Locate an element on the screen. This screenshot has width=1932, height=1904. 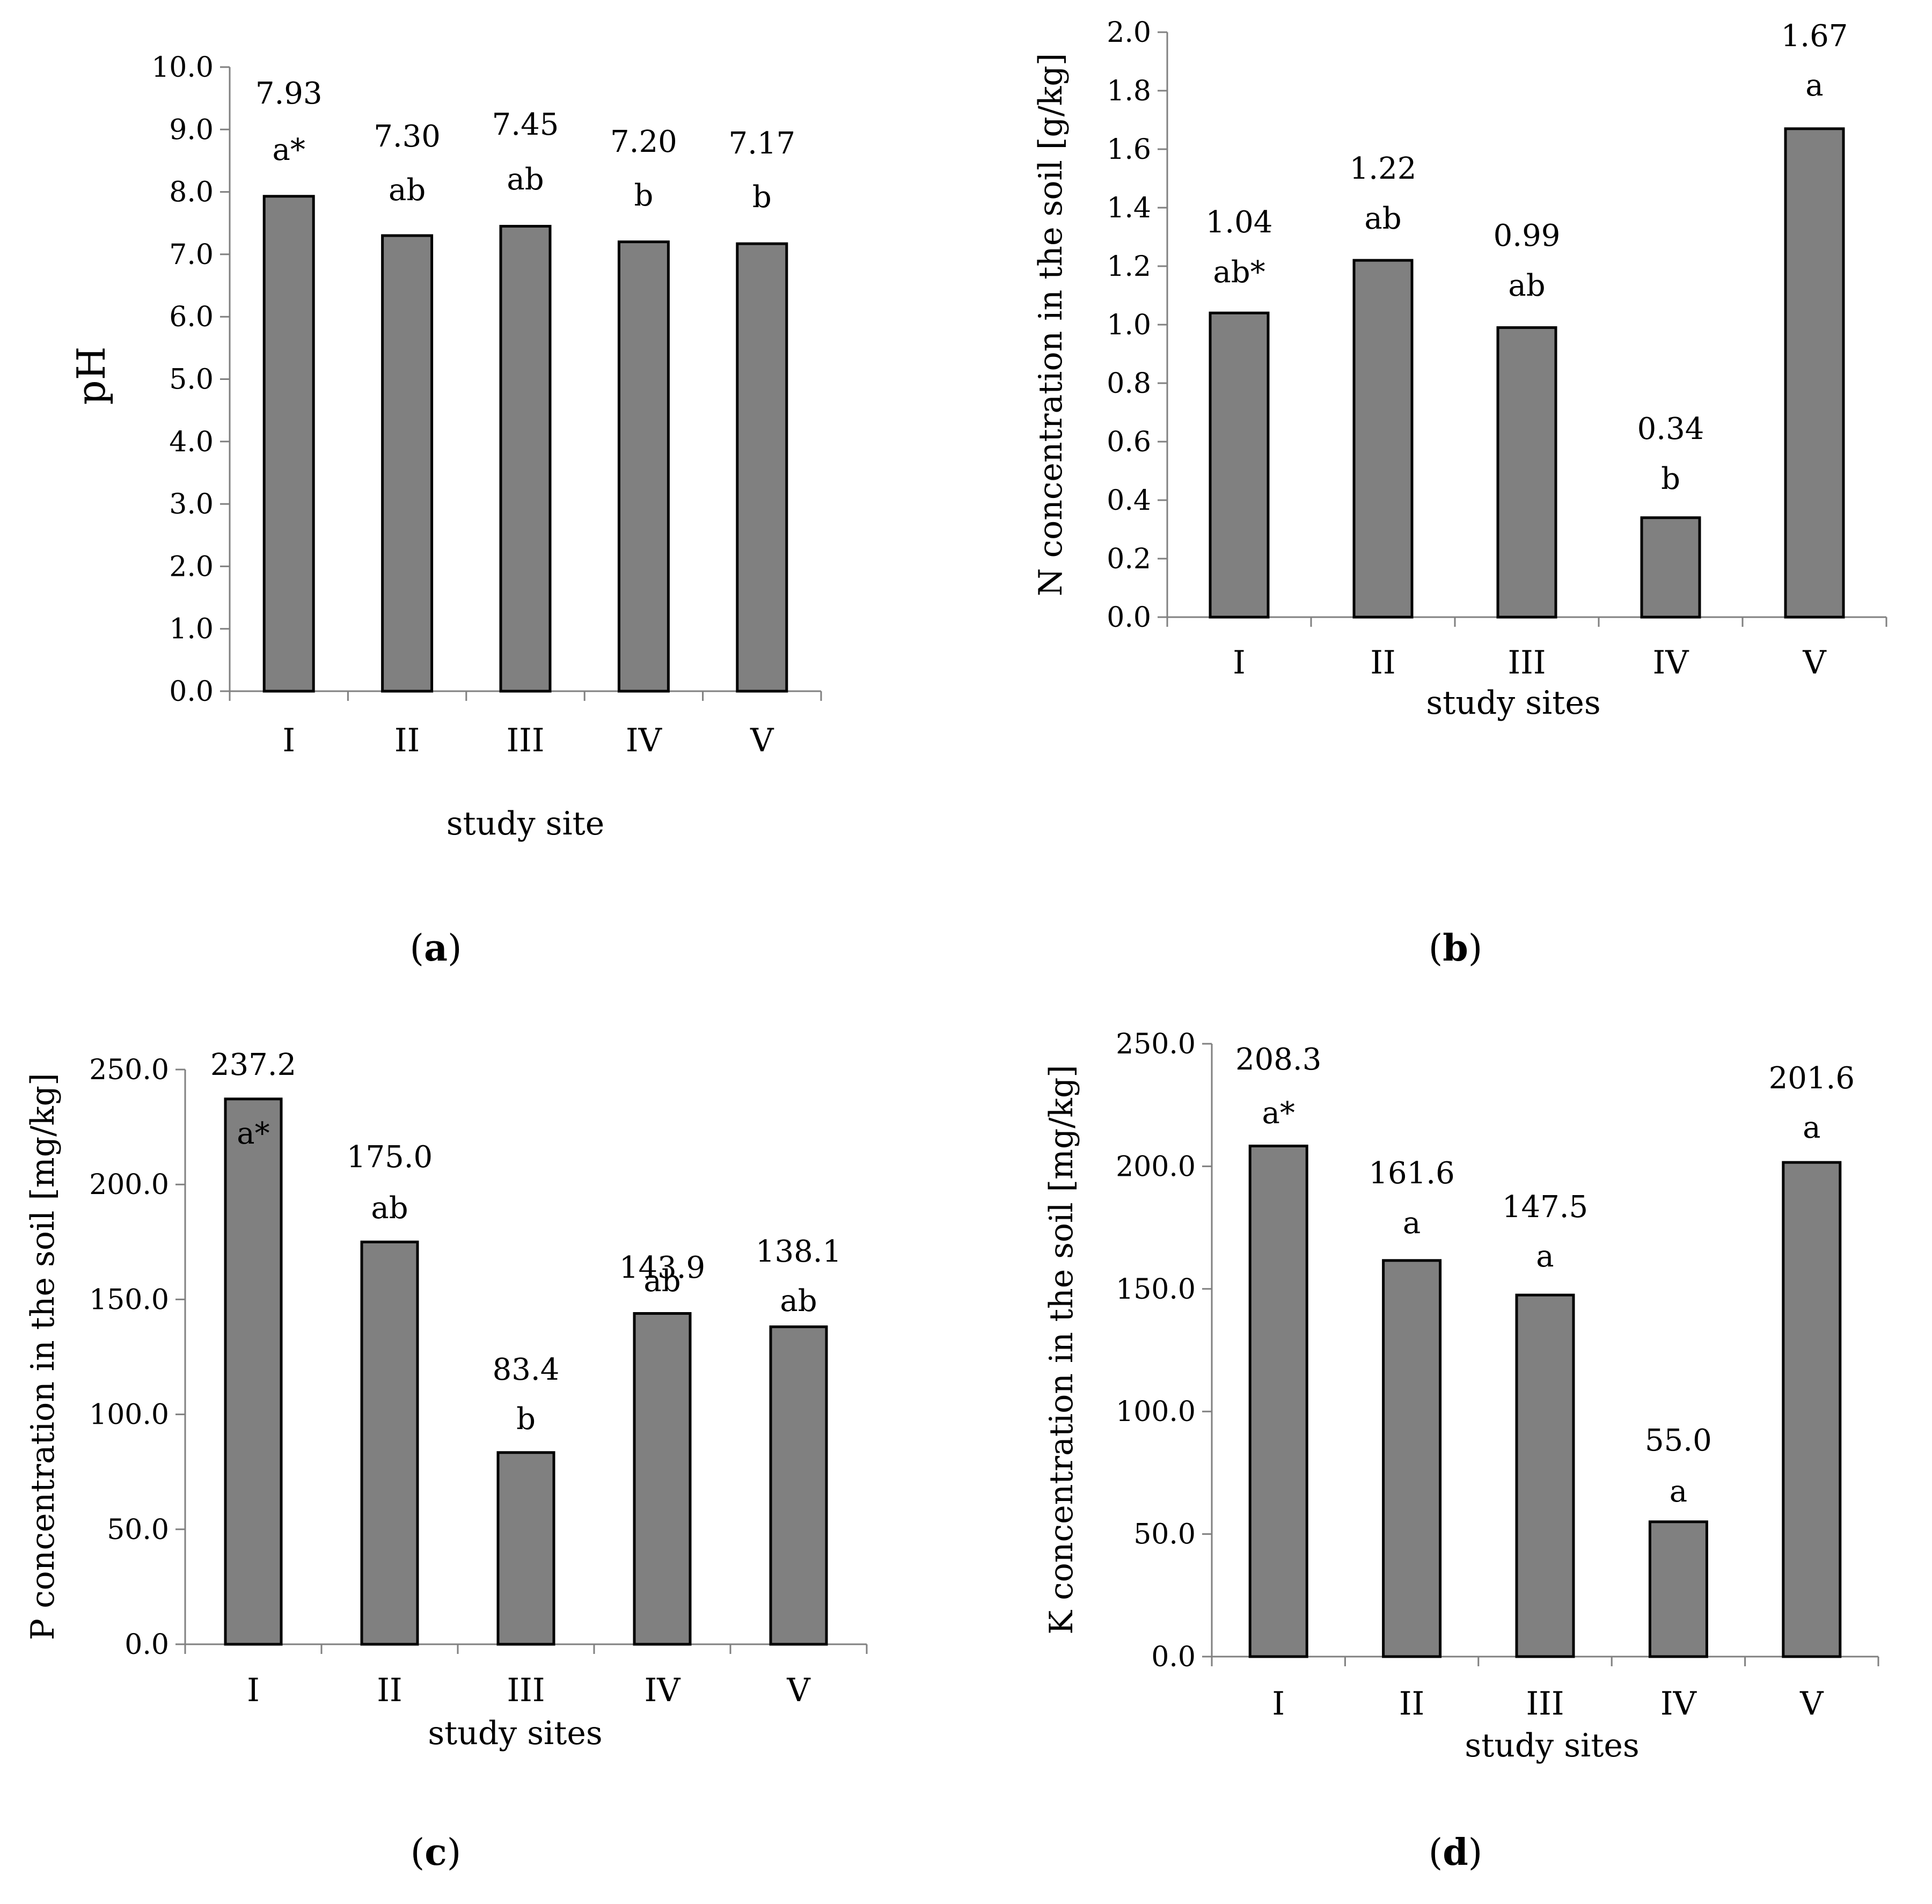
data-label: 7.20 is located at coordinates (643, 142).